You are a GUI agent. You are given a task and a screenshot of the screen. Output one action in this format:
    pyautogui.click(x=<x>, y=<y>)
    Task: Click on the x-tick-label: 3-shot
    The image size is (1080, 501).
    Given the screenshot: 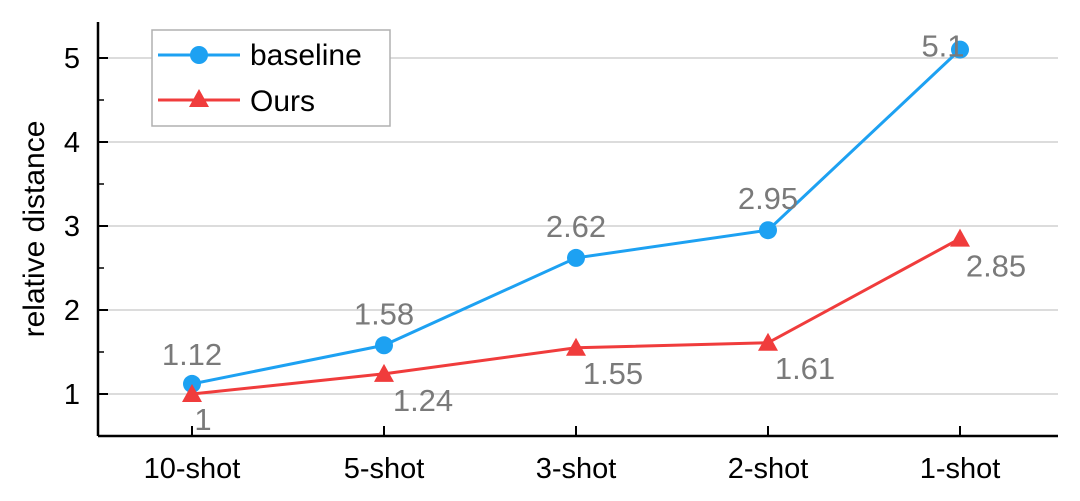 What is the action you would take?
    pyautogui.click(x=576, y=469)
    